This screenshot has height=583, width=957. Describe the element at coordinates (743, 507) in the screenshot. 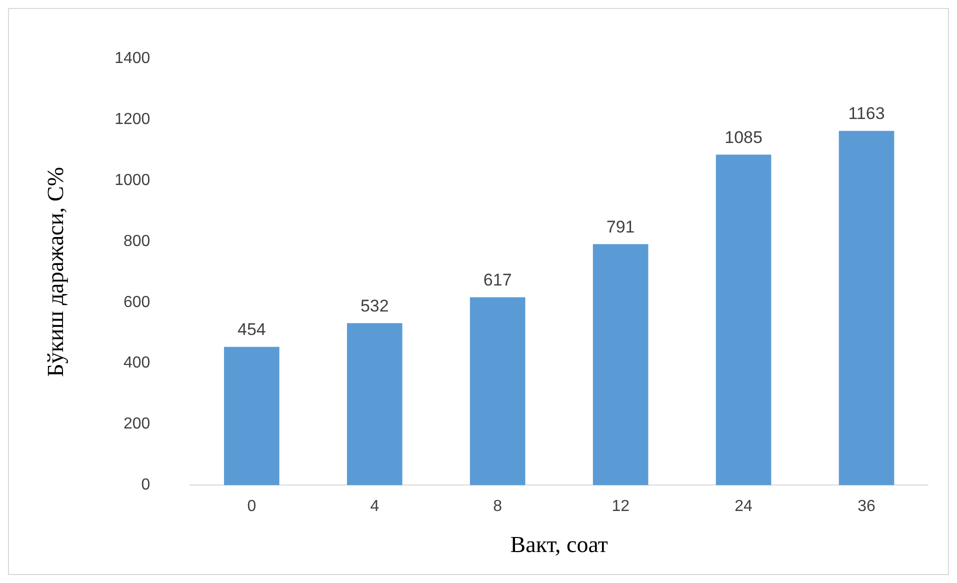

I see `x-tick-label: 24` at that location.